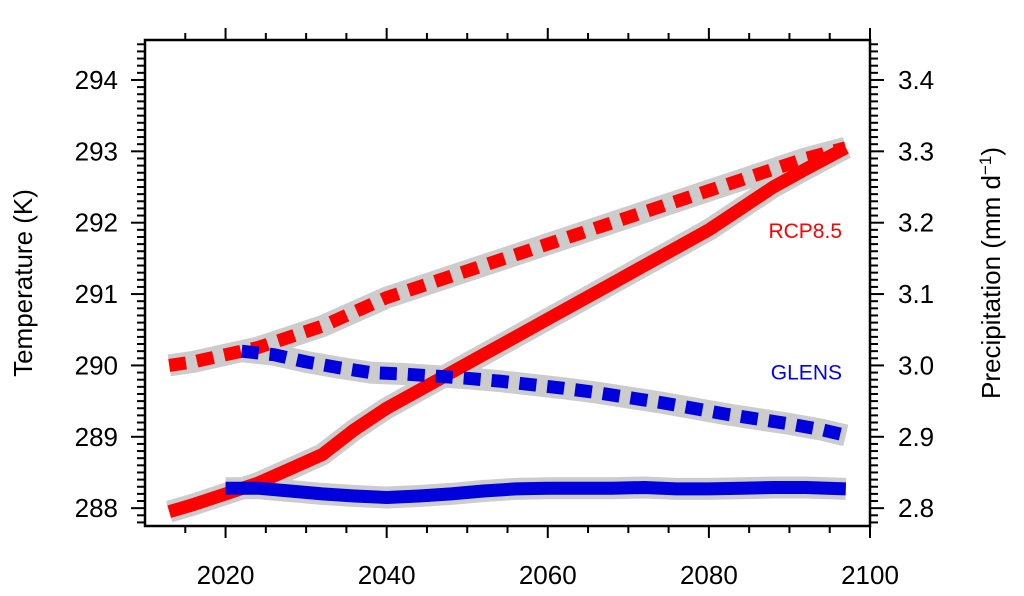 This screenshot has width=1024, height=596. What do you see at coordinates (916, 80) in the screenshot?
I see `y-right-tick-label: 3.4` at bounding box center [916, 80].